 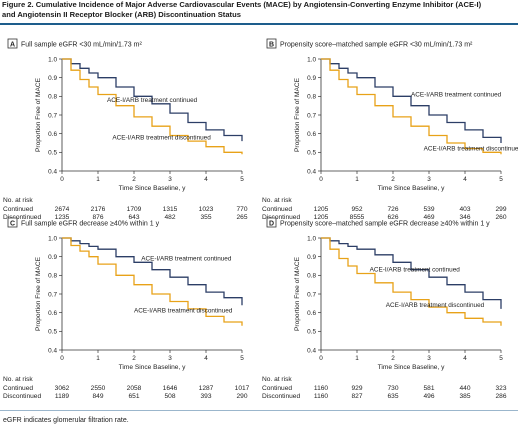 What do you see at coordinates (464, 209) in the screenshot?
I see `risk-value-continued: 403` at bounding box center [464, 209].